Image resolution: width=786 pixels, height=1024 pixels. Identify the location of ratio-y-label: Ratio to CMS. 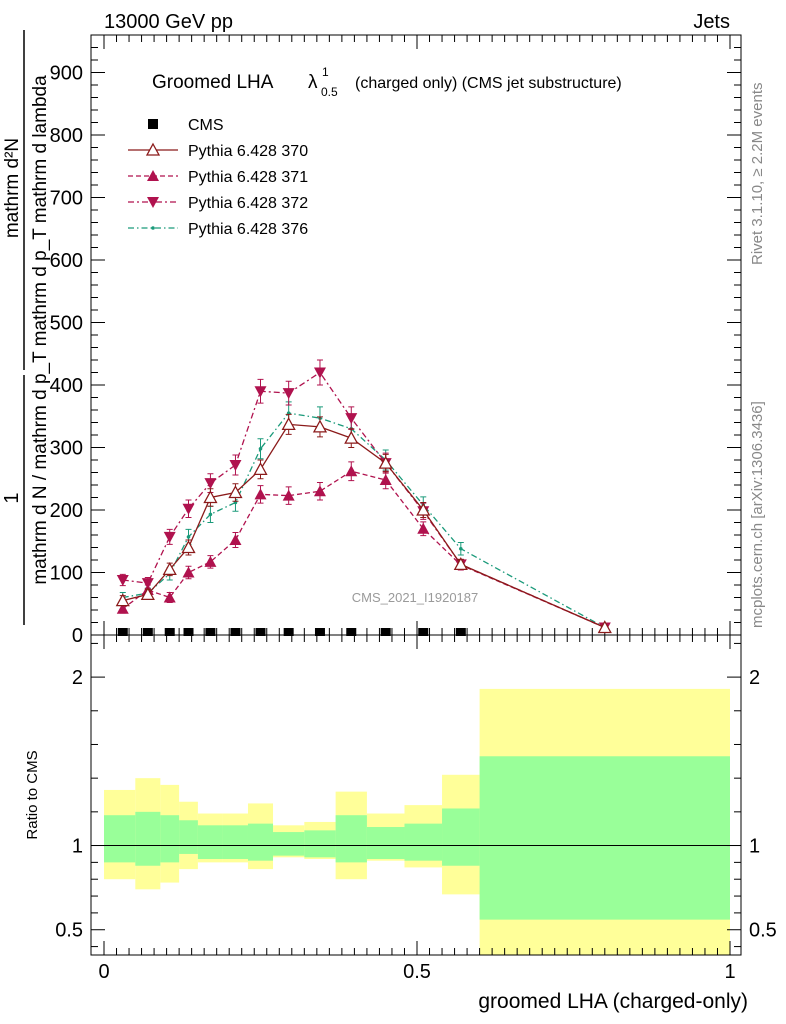
(32, 794).